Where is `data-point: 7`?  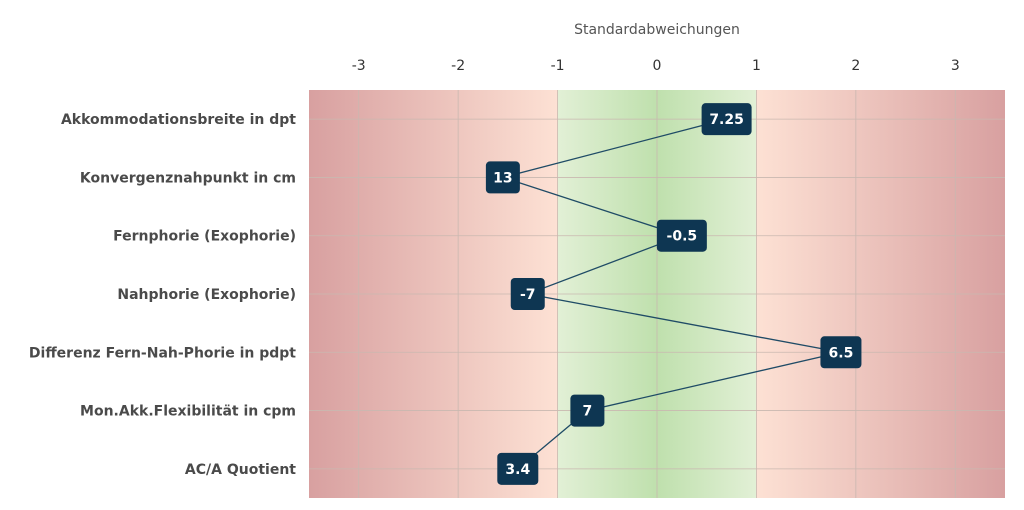
data-point: 7 is located at coordinates (587, 410).